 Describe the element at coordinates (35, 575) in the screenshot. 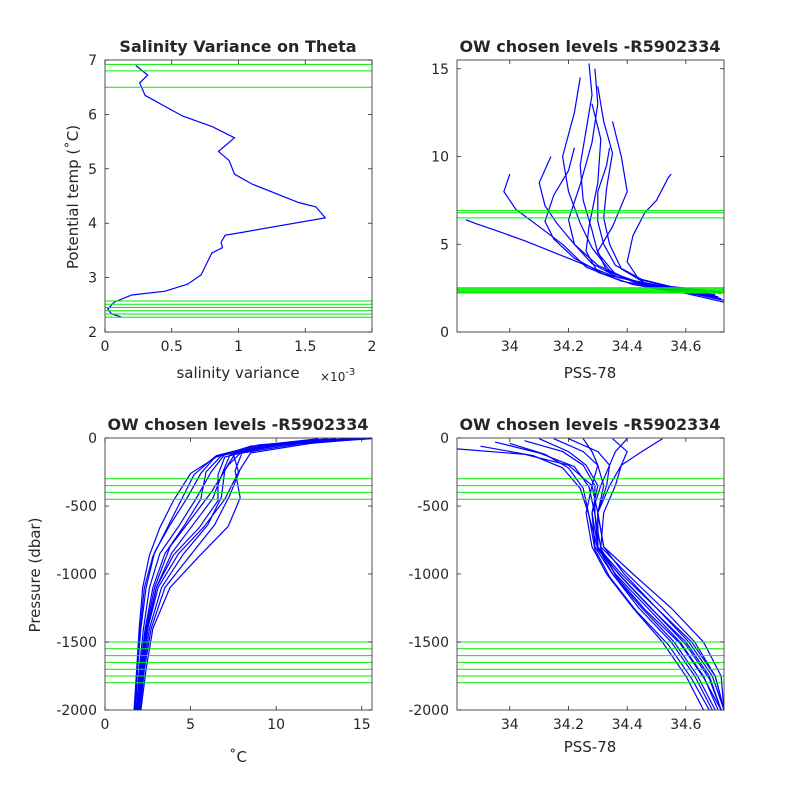

I see `y-axis-label: Pressure (dbar)` at that location.